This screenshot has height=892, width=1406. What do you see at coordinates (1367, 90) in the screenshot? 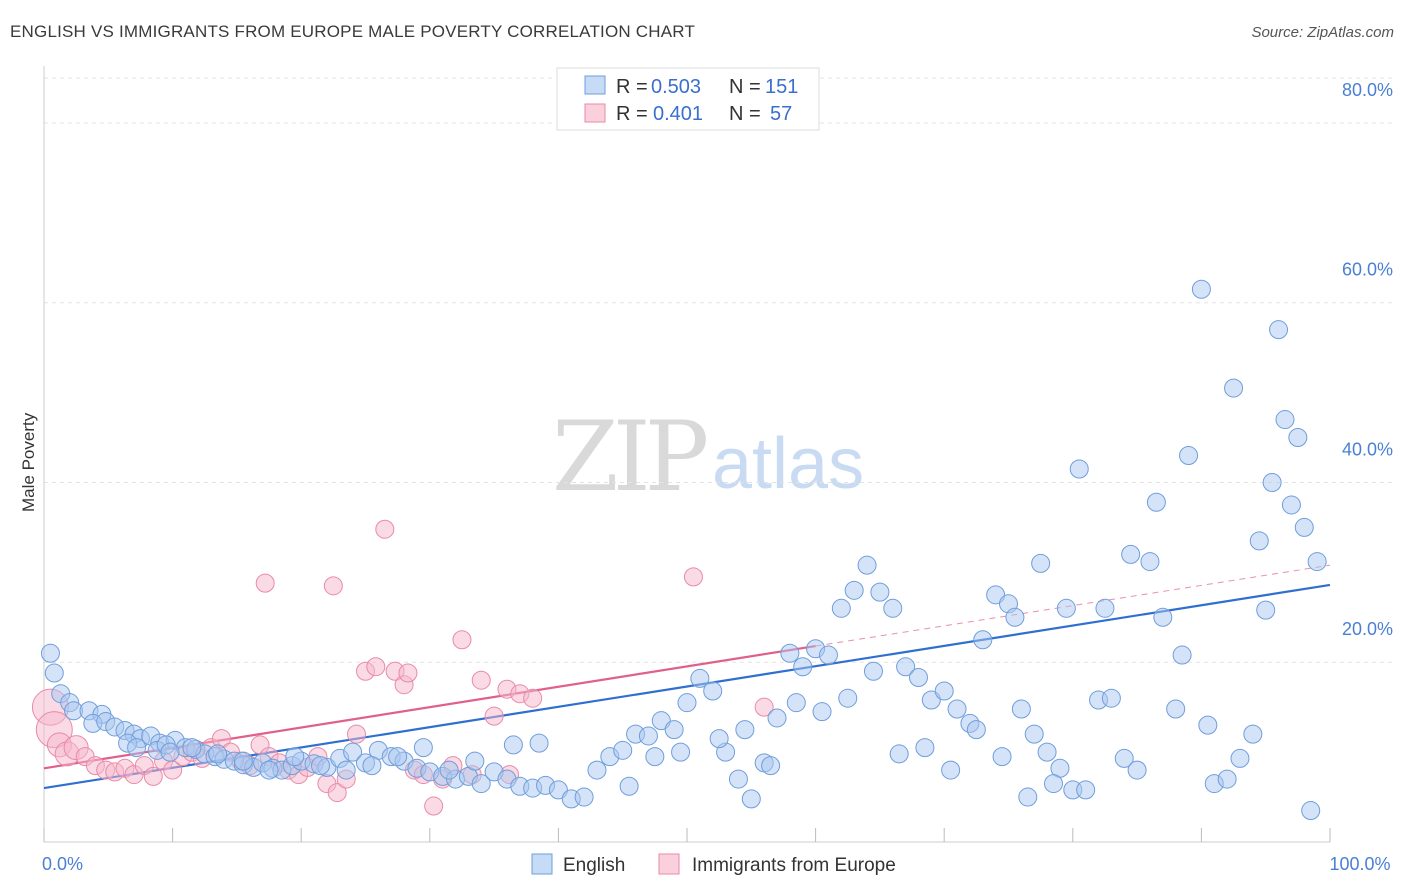
I see `y-tick-label: 80.0%` at bounding box center [1367, 90].